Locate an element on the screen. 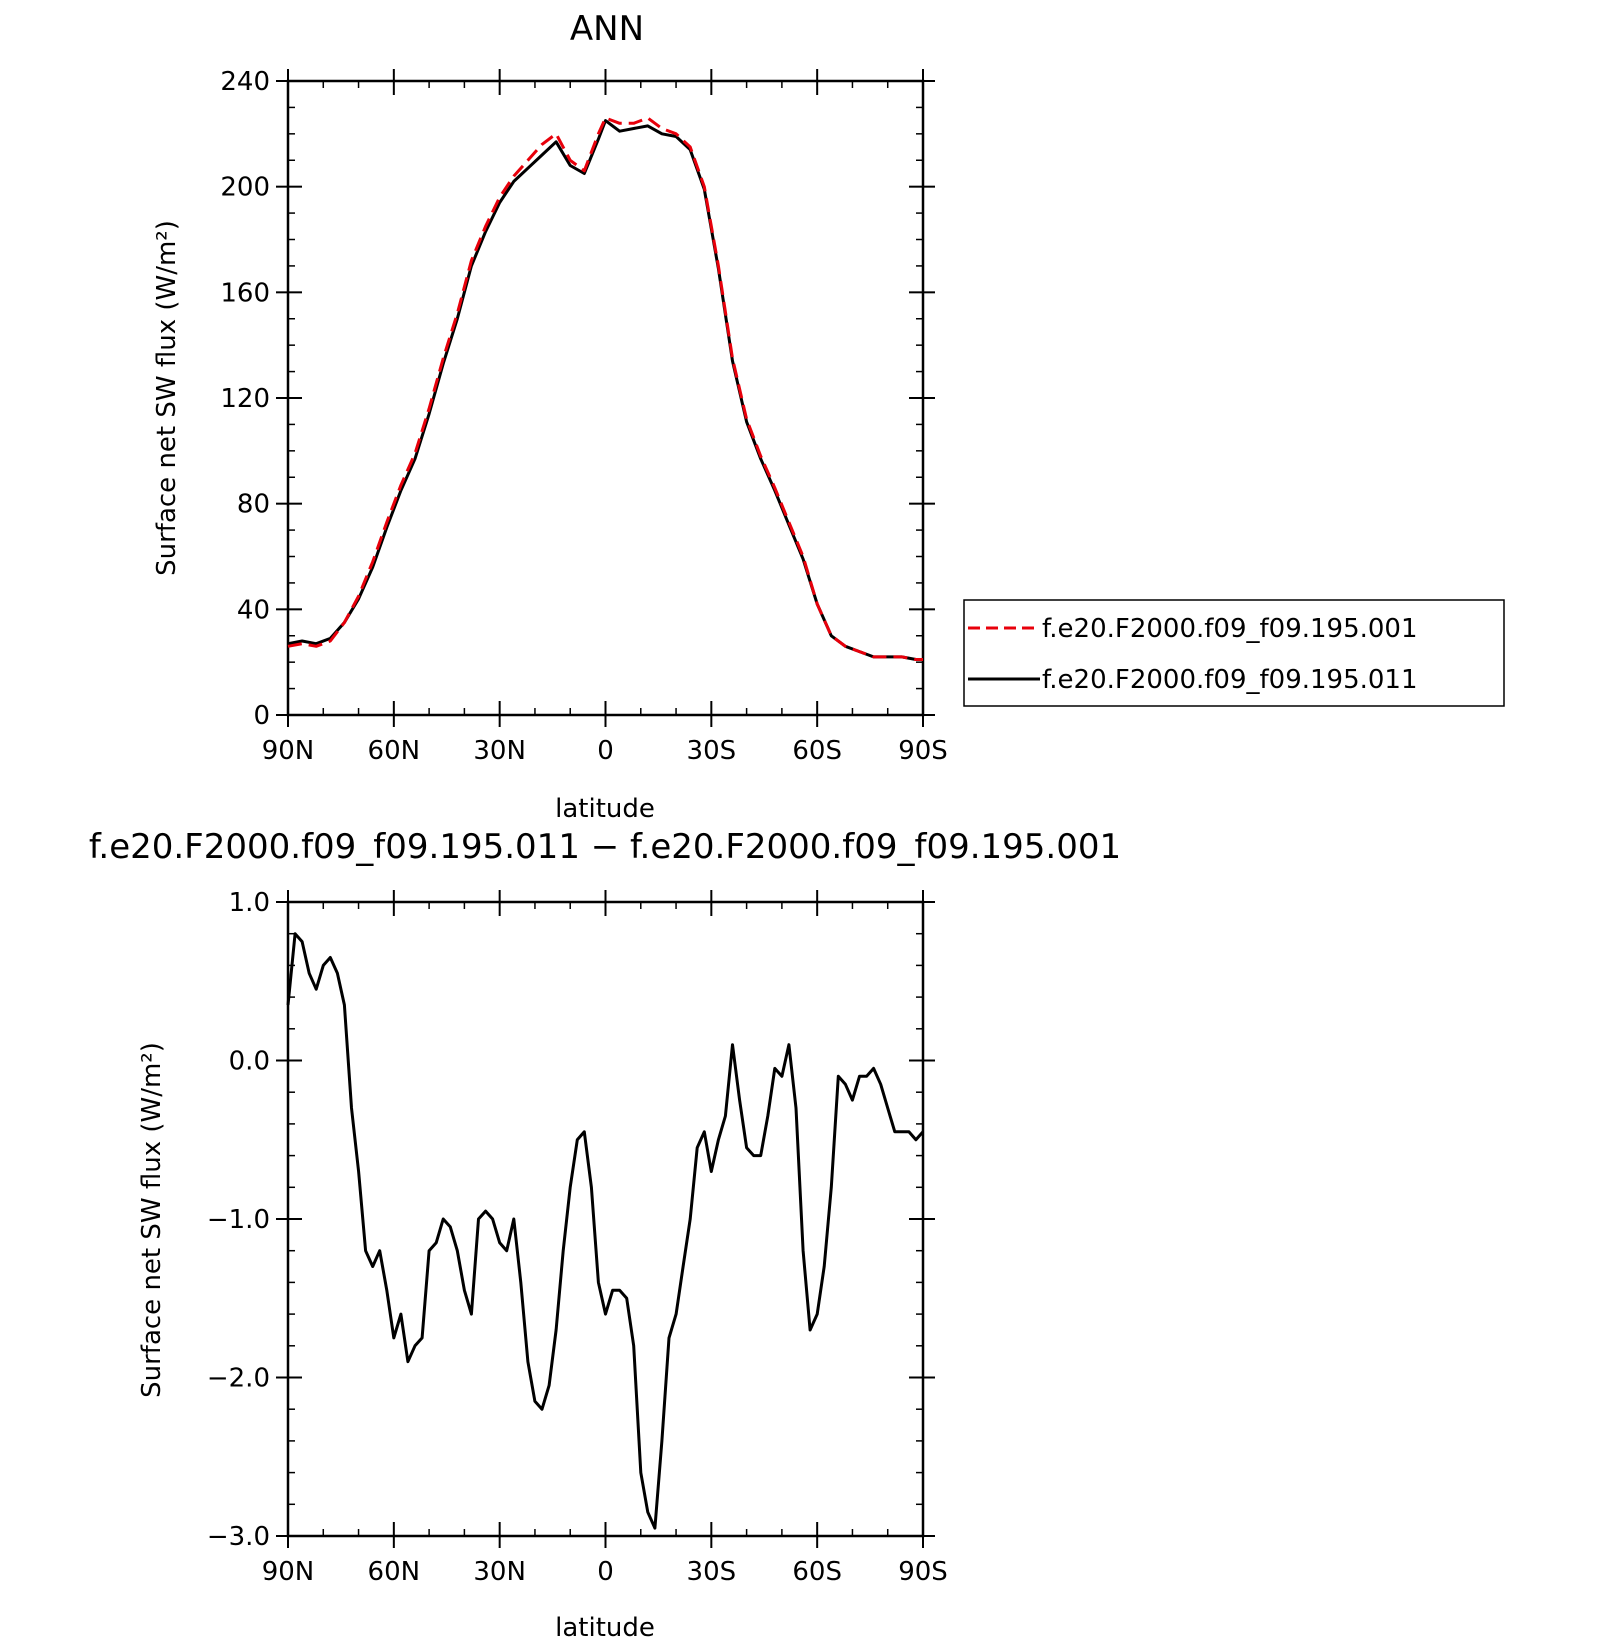 Image resolution: width=1602 pixels, height=1641 pixels. top-title: ANN is located at coordinates (607, 29).